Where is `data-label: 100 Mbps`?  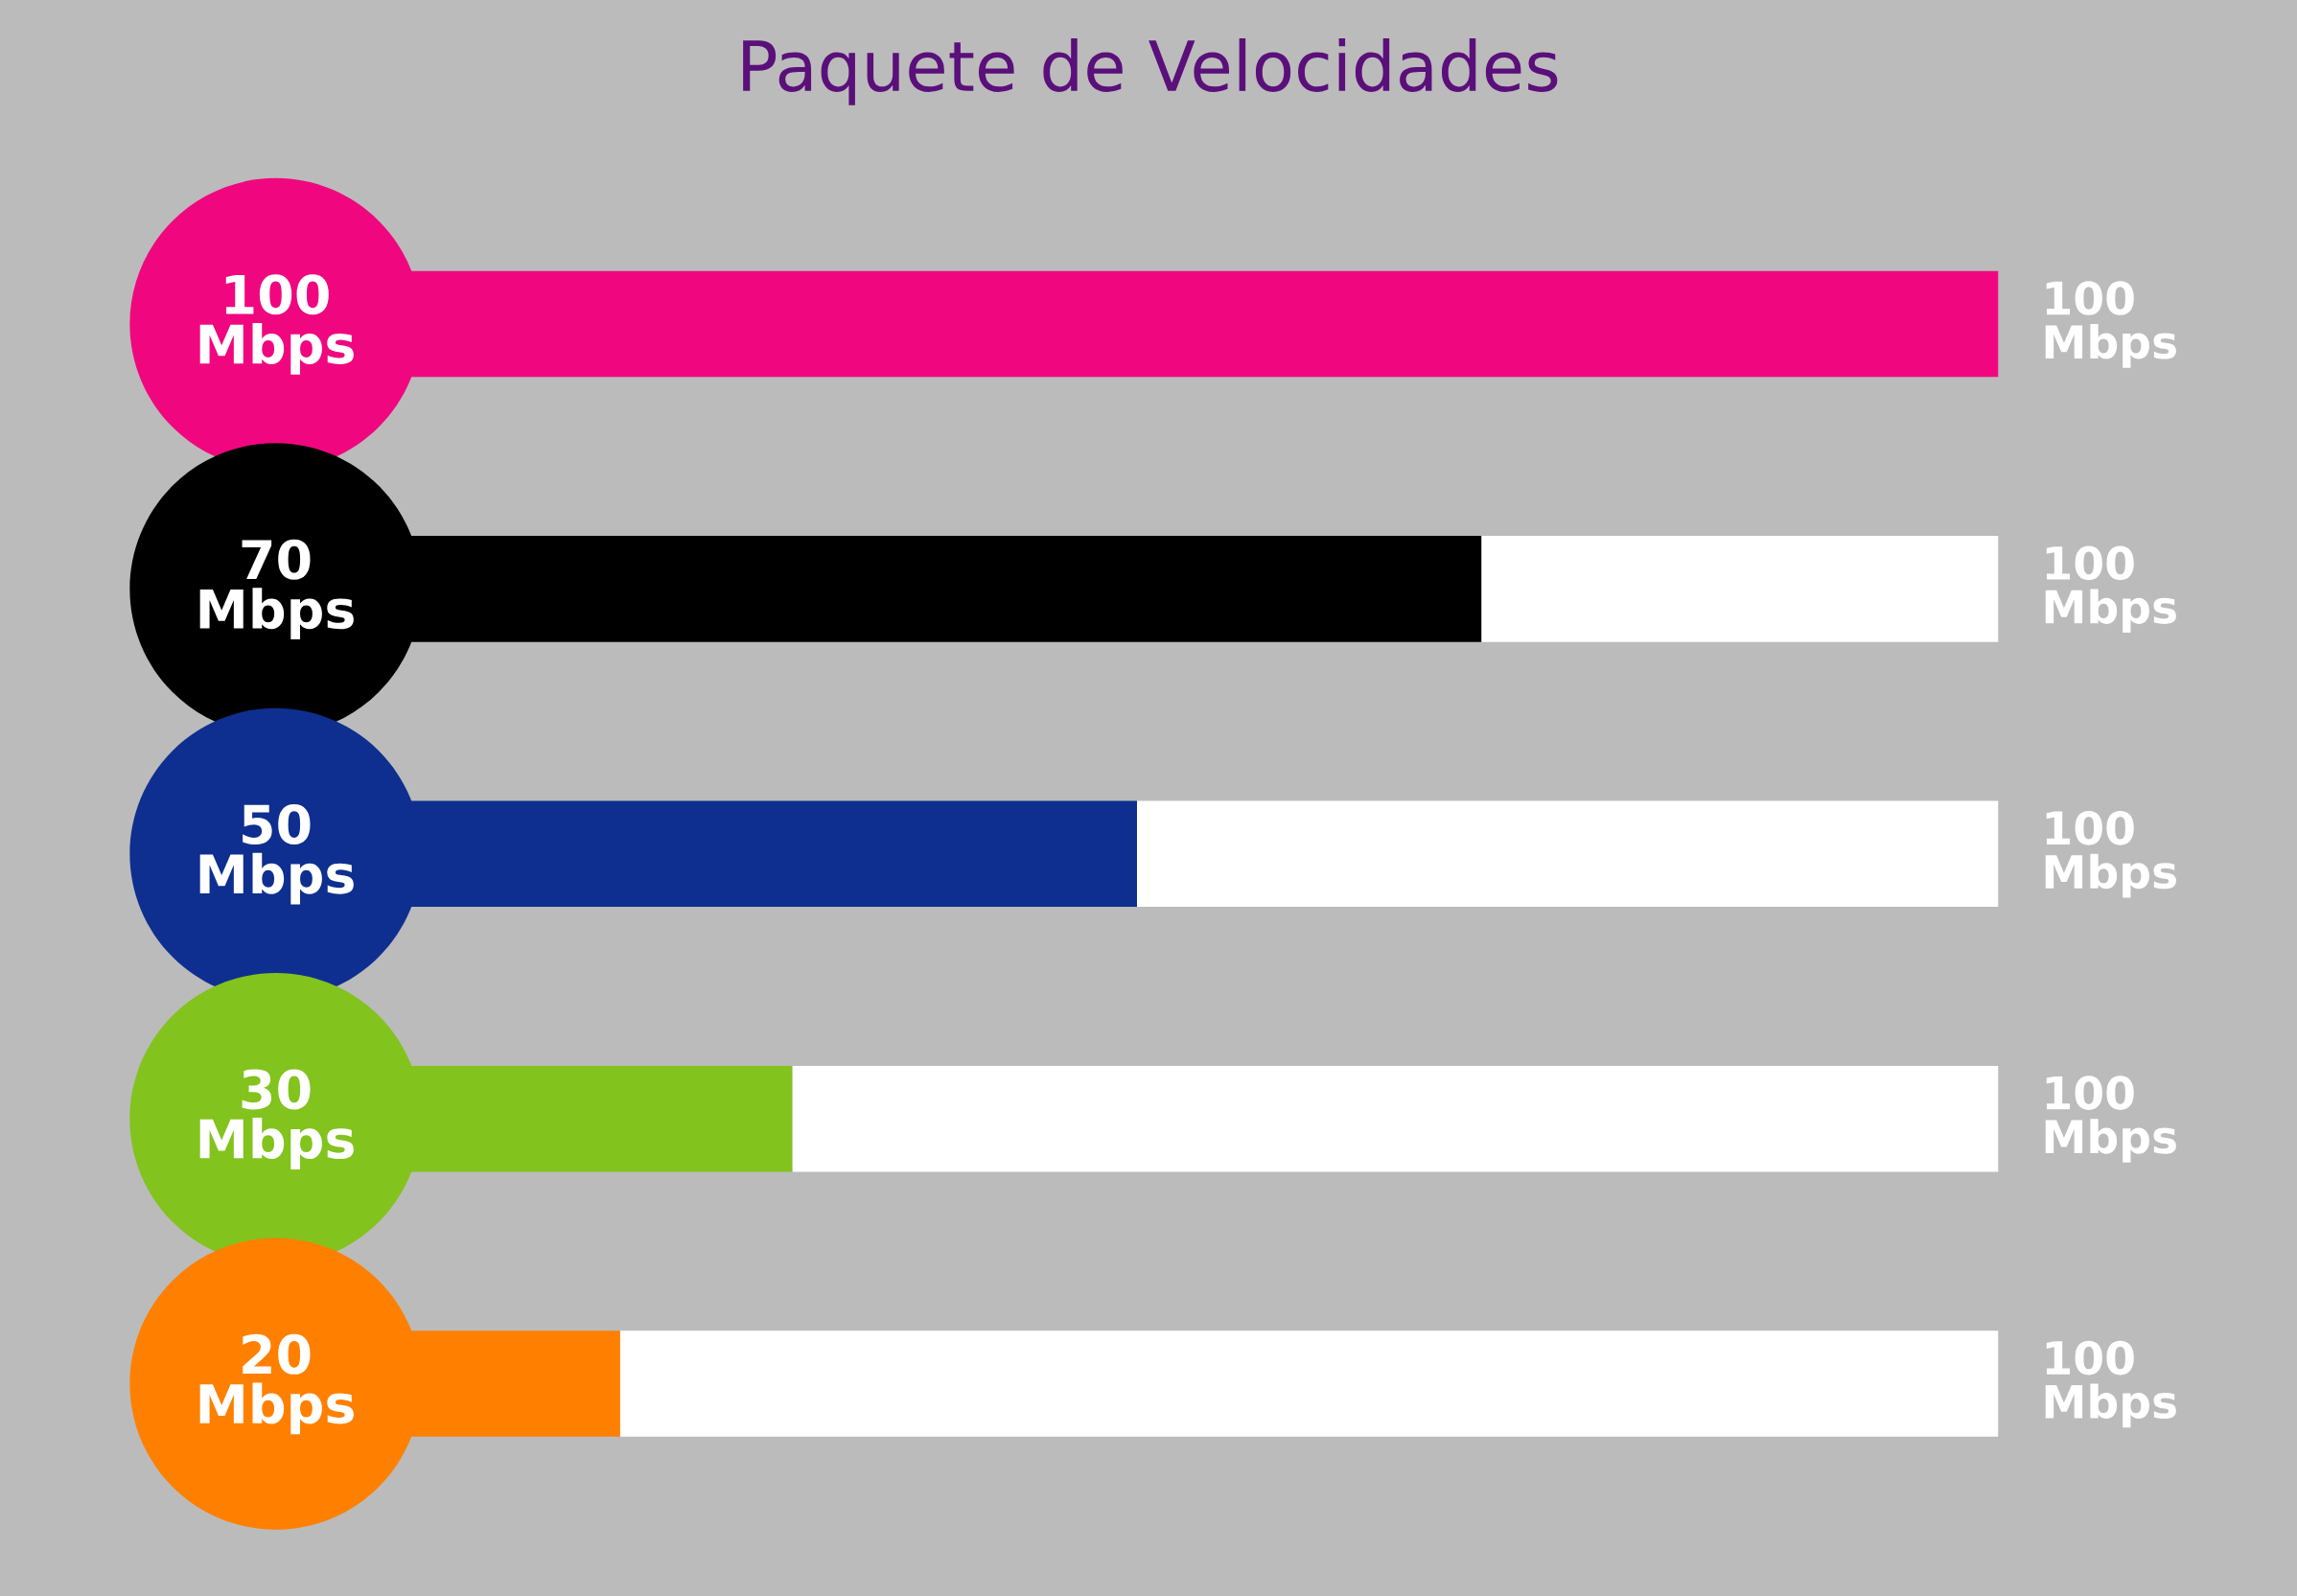
data-label: 100 Mbps is located at coordinates (276, 324).